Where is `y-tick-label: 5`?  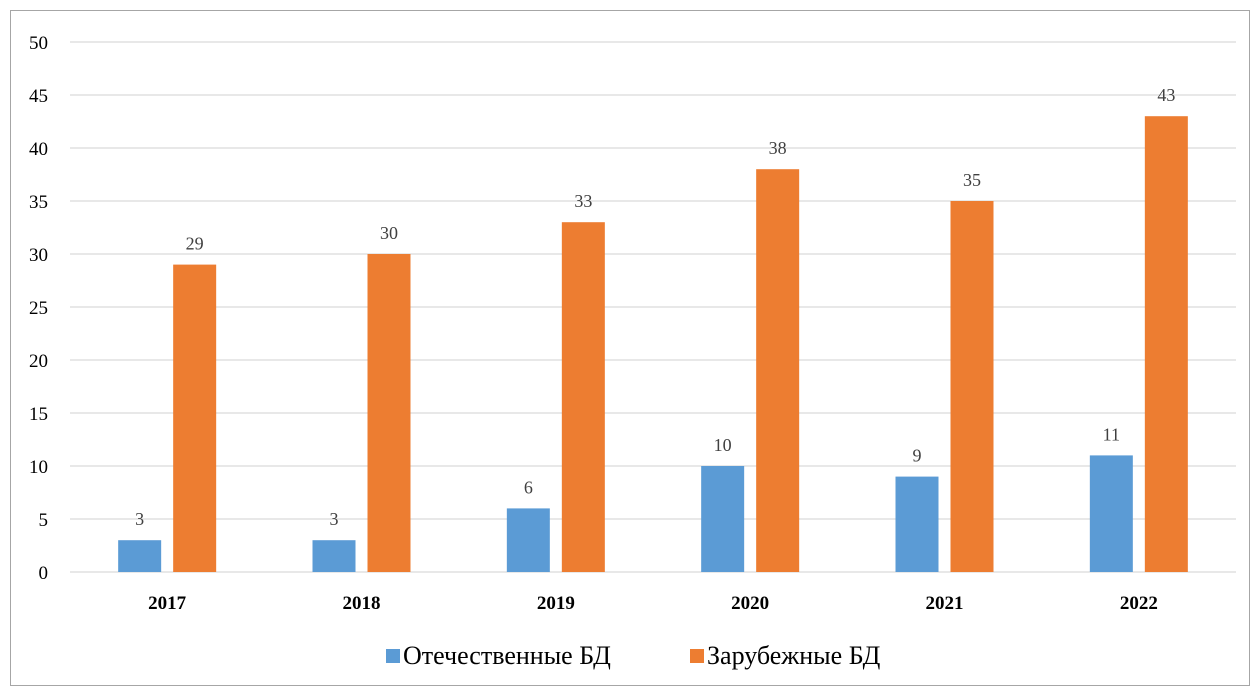 y-tick-label: 5 is located at coordinates (44, 520).